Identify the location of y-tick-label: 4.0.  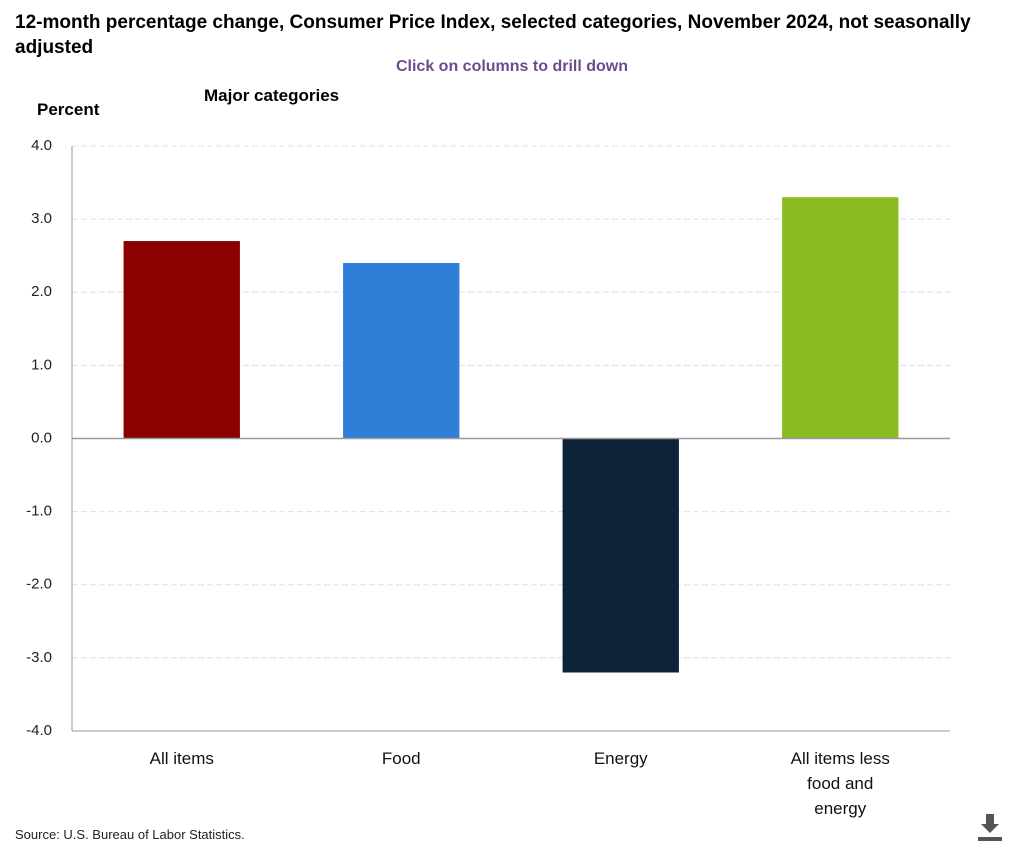
(41, 145).